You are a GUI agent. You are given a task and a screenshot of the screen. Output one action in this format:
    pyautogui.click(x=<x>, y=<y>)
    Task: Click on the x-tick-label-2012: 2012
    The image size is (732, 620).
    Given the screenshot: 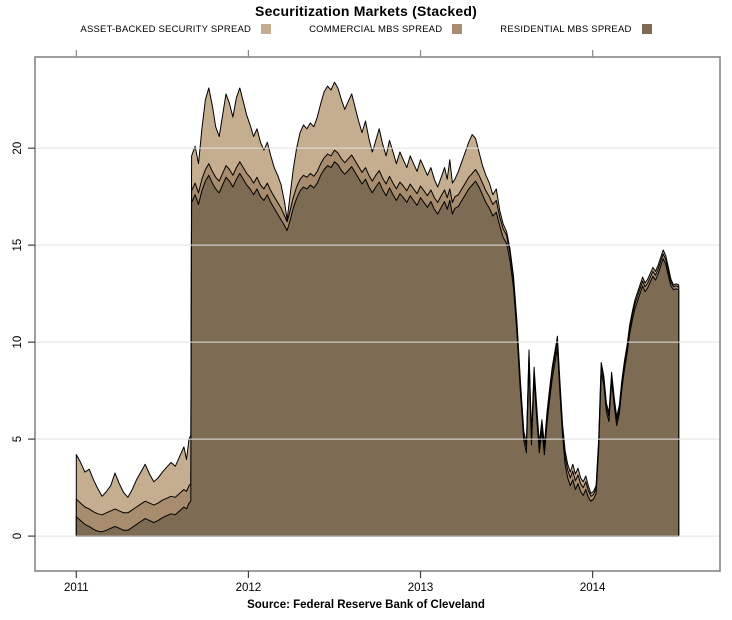 What is the action you would take?
    pyautogui.click(x=249, y=588)
    